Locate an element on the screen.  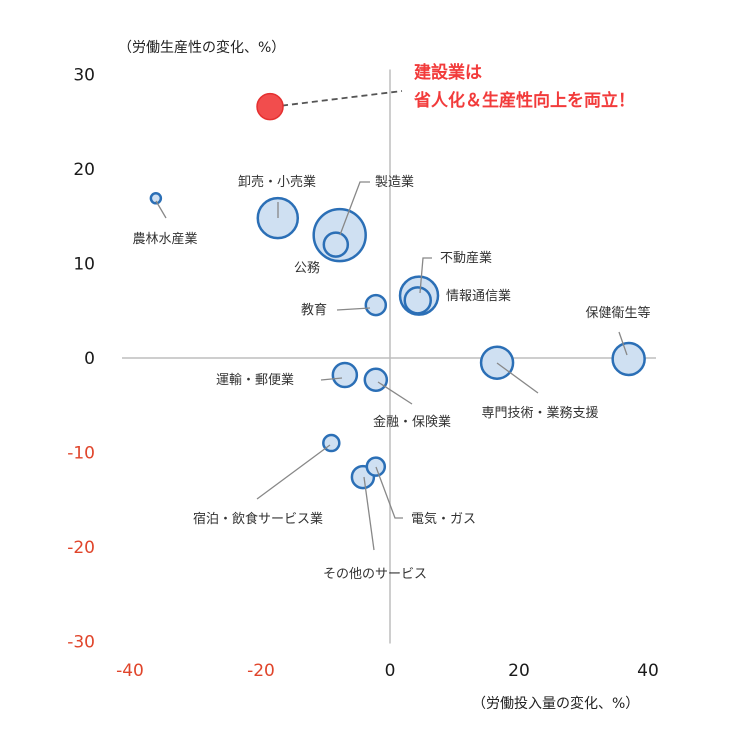
x-tick-label: -40 is located at coordinates (130, 671).